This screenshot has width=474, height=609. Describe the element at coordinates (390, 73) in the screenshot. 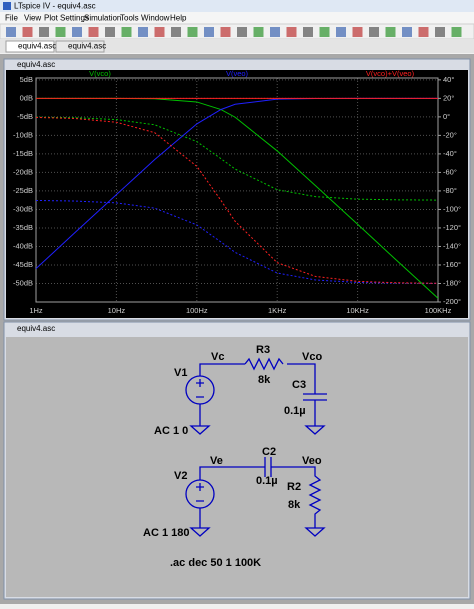

I see `legend-entry: V(vco)+V(veo)` at that location.